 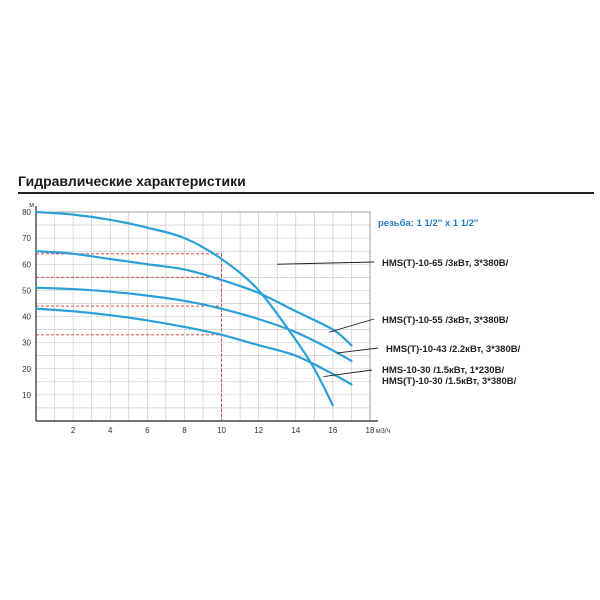 What do you see at coordinates (147, 430) in the screenshot?
I see `x-tick-label: 6` at bounding box center [147, 430].